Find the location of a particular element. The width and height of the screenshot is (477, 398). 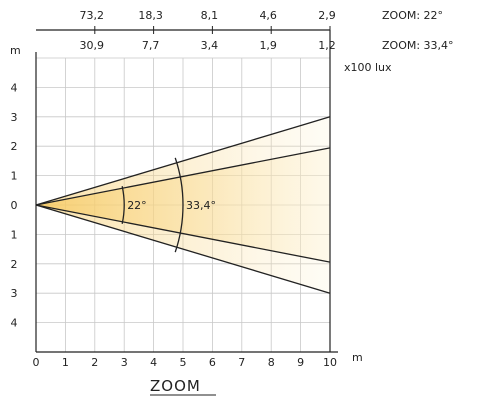

beam-angle-label: 22° is located at coordinates (137, 205).